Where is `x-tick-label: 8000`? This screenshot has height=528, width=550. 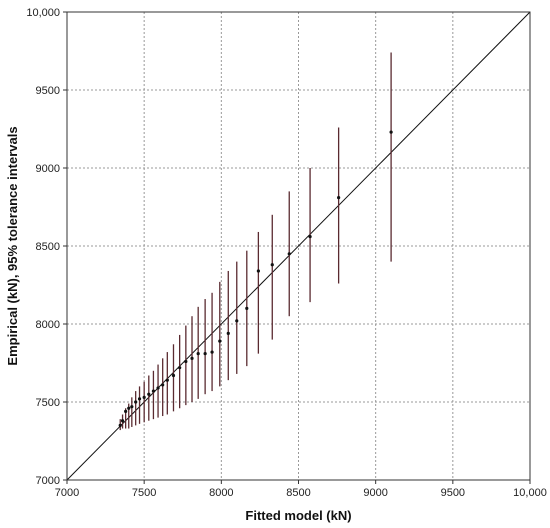 x-tick-label: 8000 is located at coordinates (221, 493).